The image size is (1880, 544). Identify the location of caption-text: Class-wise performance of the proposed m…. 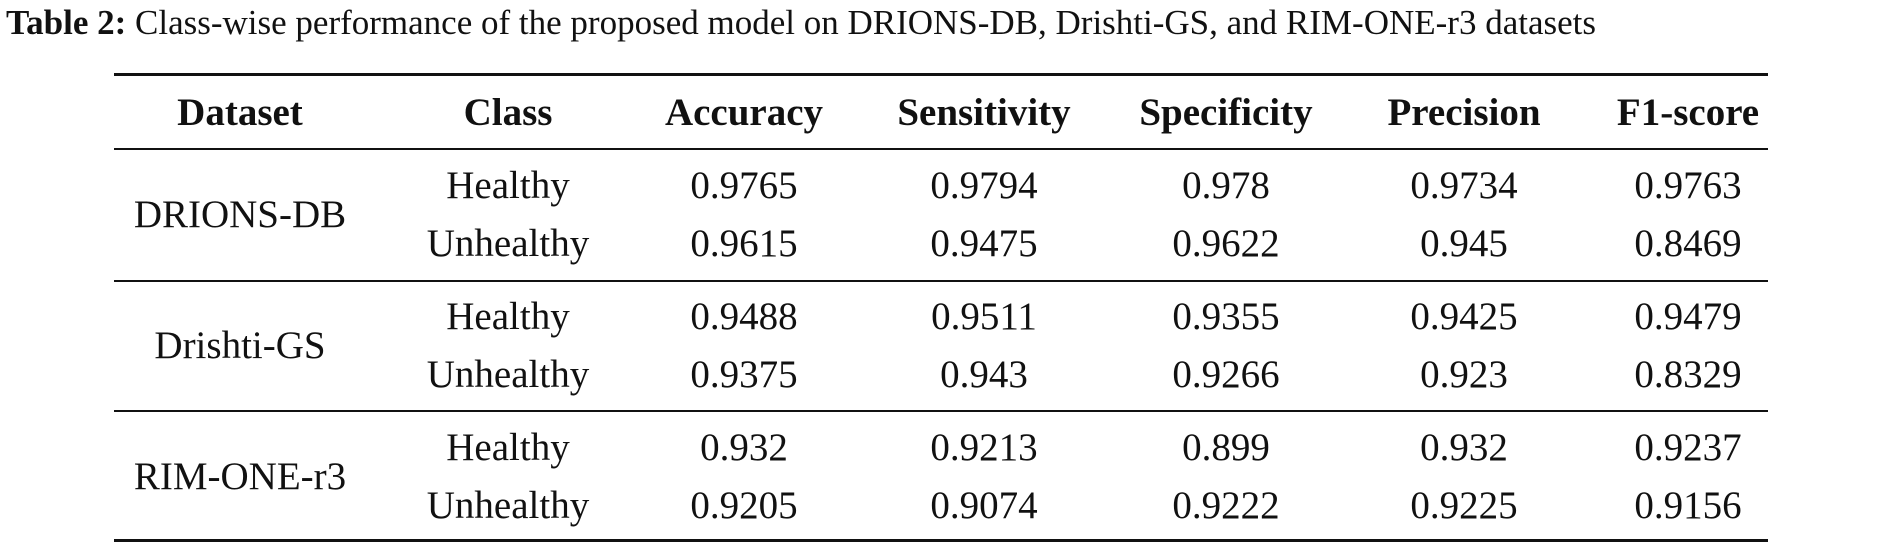
(865, 22).